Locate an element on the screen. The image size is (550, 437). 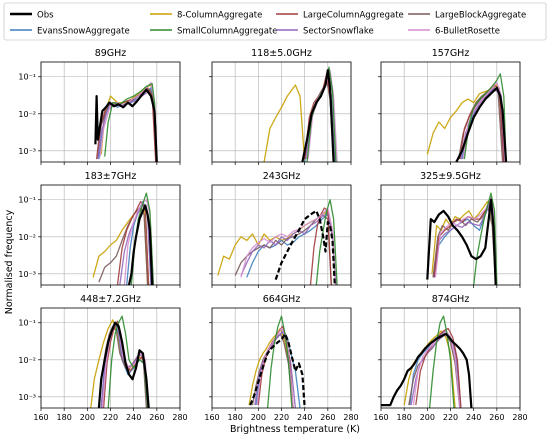
panel-title: 89GHz is located at coordinates (111, 53).